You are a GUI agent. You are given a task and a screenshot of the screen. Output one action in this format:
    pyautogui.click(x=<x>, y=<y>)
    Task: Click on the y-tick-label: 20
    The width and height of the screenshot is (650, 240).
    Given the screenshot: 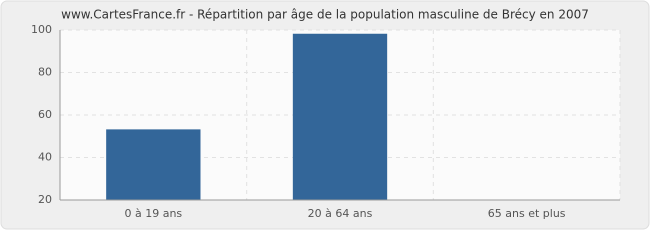 What is the action you would take?
    pyautogui.click(x=45, y=199)
    